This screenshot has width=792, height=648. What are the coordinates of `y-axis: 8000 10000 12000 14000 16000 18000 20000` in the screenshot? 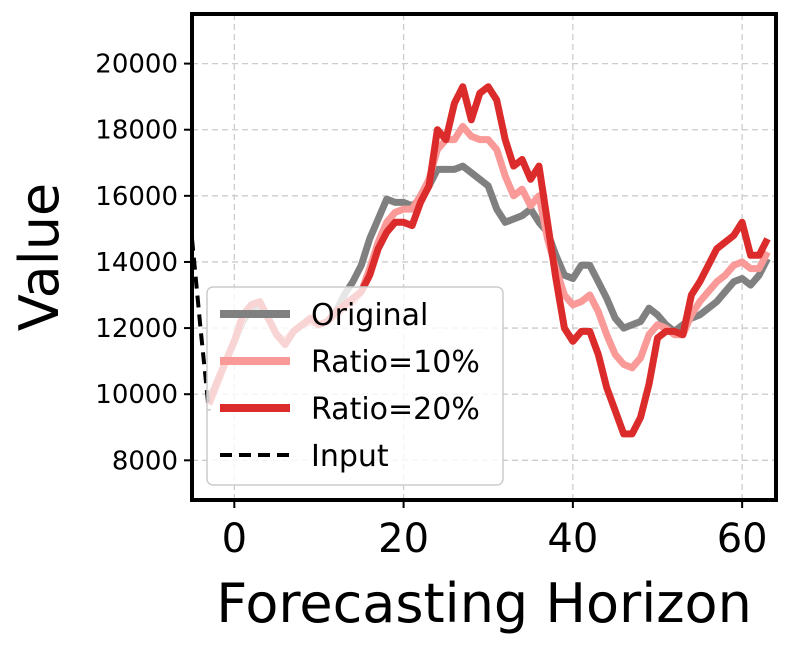 It's located at (143, 263).